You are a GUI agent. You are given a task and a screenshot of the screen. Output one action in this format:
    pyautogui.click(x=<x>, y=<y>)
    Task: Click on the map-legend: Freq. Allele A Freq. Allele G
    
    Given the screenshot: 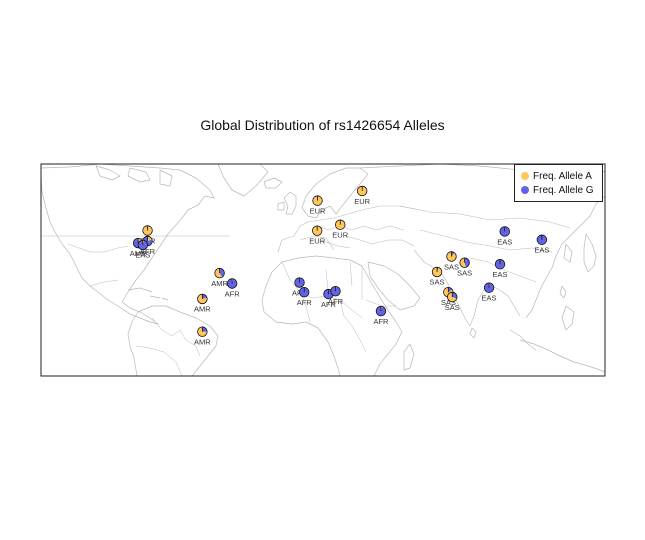 What is the action you would take?
    pyautogui.click(x=558, y=183)
    